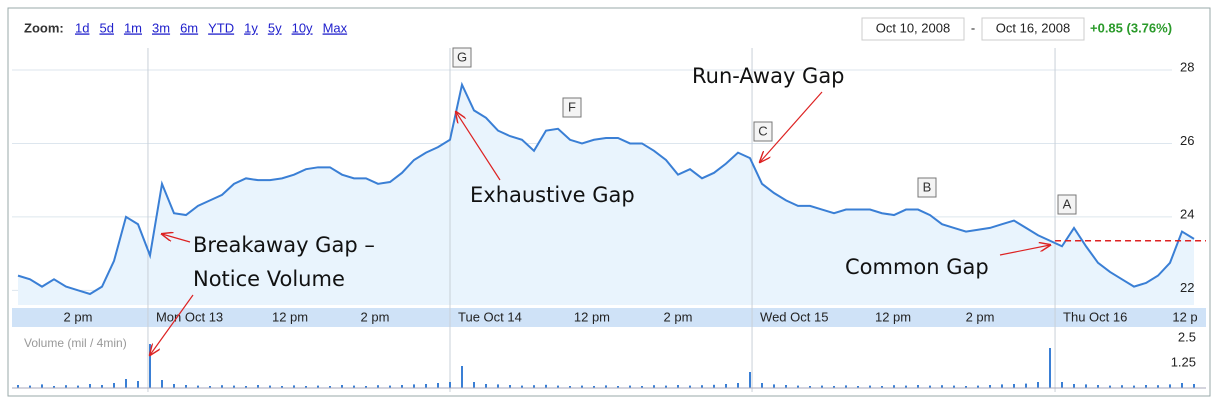 The height and width of the screenshot is (407, 1218). I want to click on x-tick-label: 12 p, so click(1184, 316).